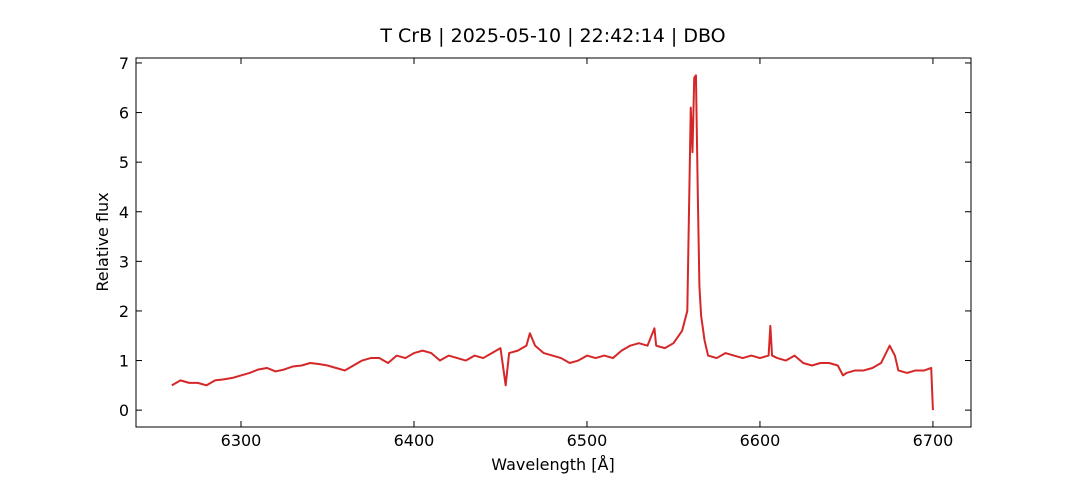  What do you see at coordinates (414, 440) in the screenshot?
I see `x-tick-label: 6400` at bounding box center [414, 440].